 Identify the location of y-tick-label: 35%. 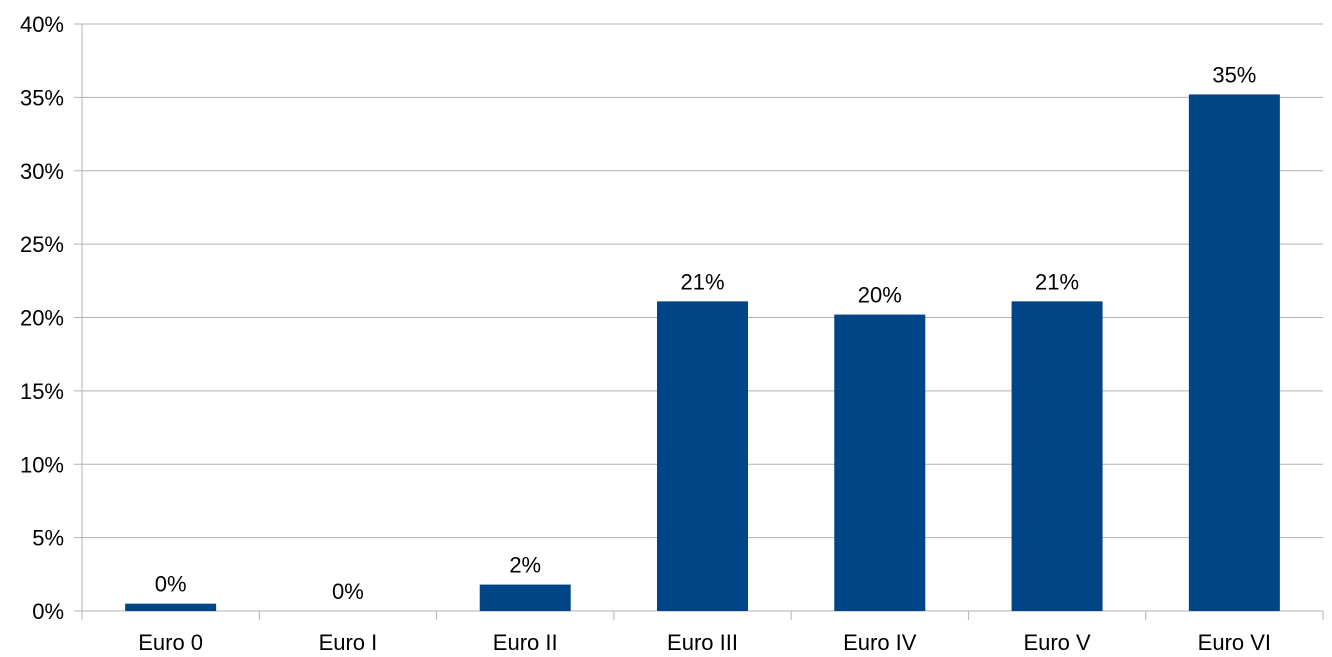
(42, 97).